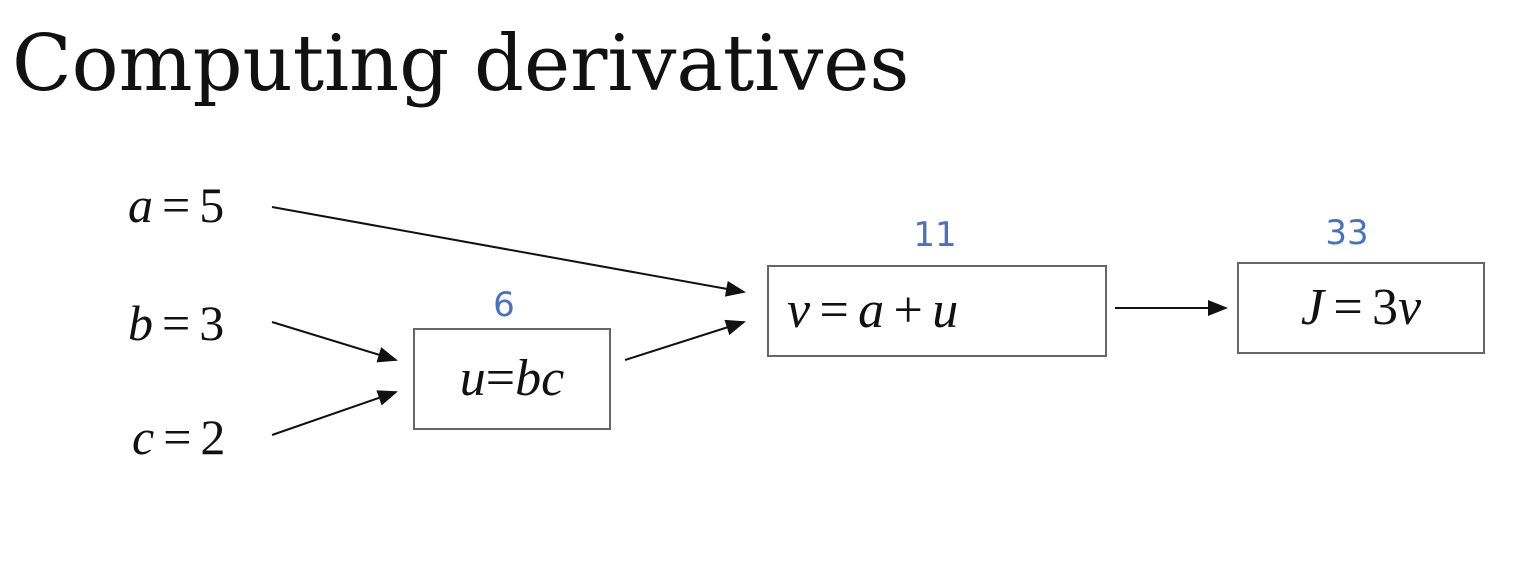  What do you see at coordinates (504, 305) in the screenshot?
I see `node-u-value: 6` at bounding box center [504, 305].